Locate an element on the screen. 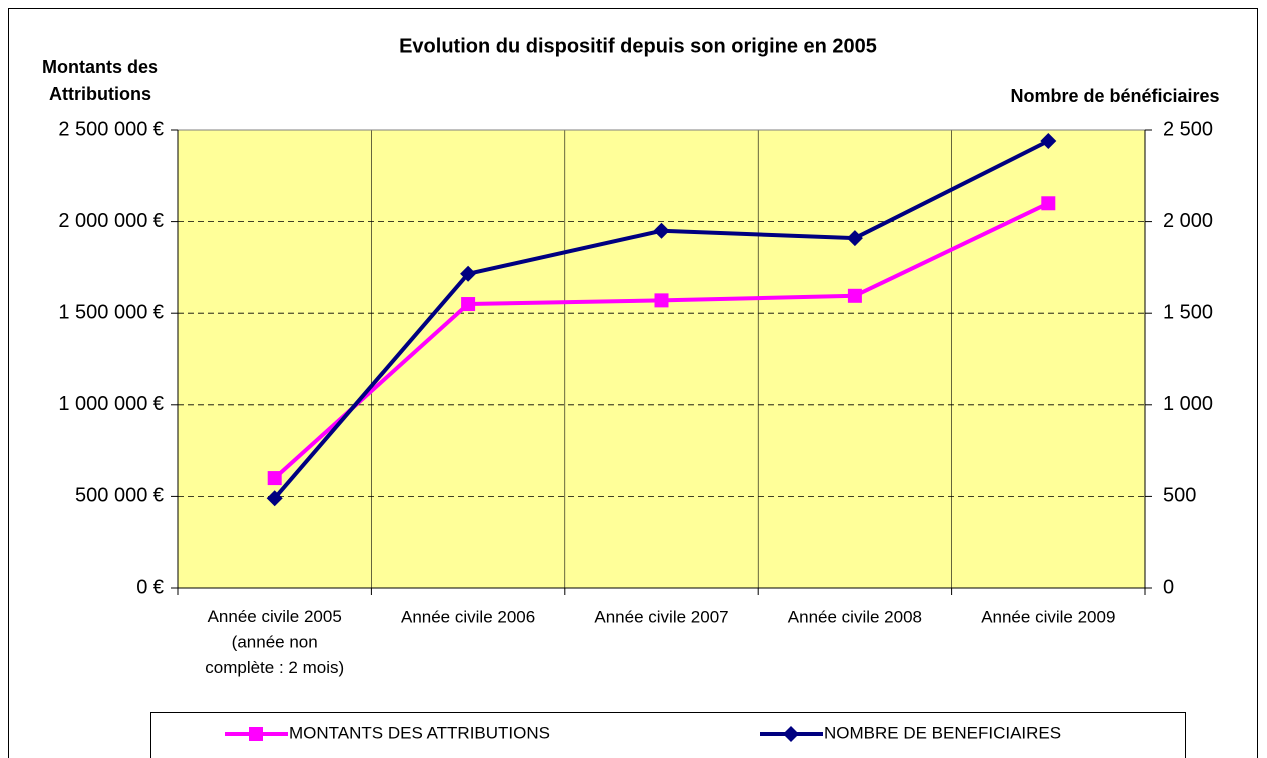 The image size is (1267, 758). y-tick-label: 1 000 000 € is located at coordinates (111, 404).